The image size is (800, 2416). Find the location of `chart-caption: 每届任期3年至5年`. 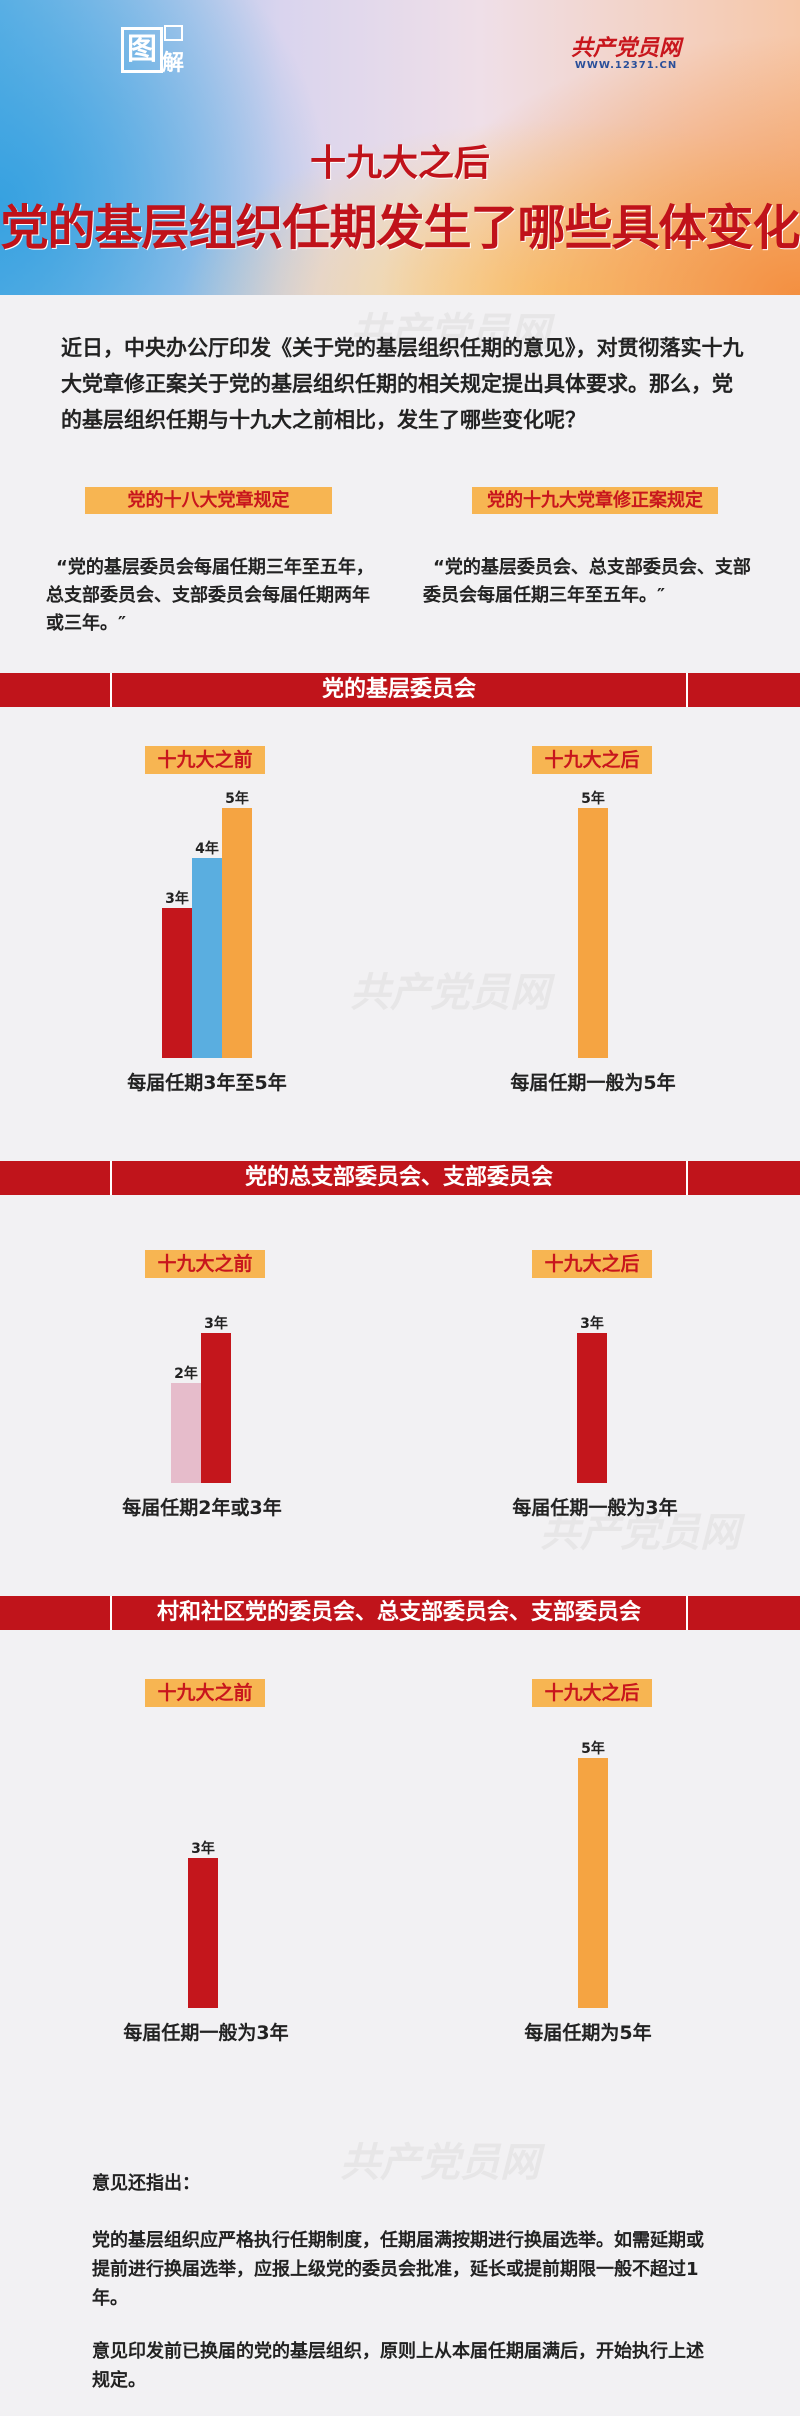

chart-caption: 每届任期3年至5年 is located at coordinates (207, 1083).